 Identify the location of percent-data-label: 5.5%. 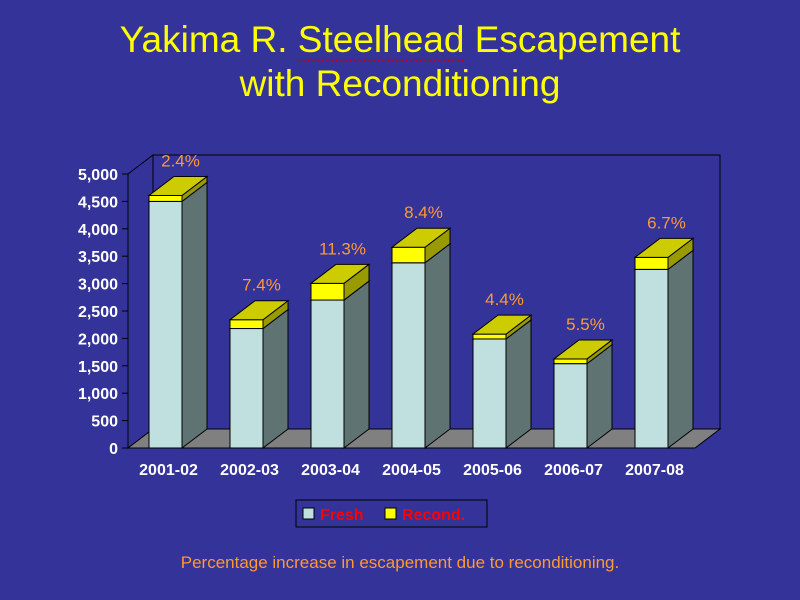
(585, 324).